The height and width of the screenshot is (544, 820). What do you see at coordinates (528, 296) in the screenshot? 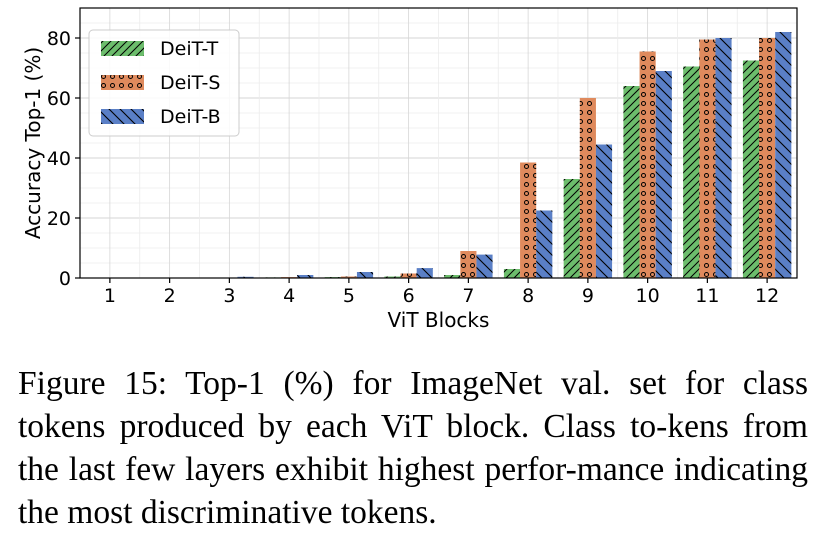
I see `x-tick-label: 8` at bounding box center [528, 296].